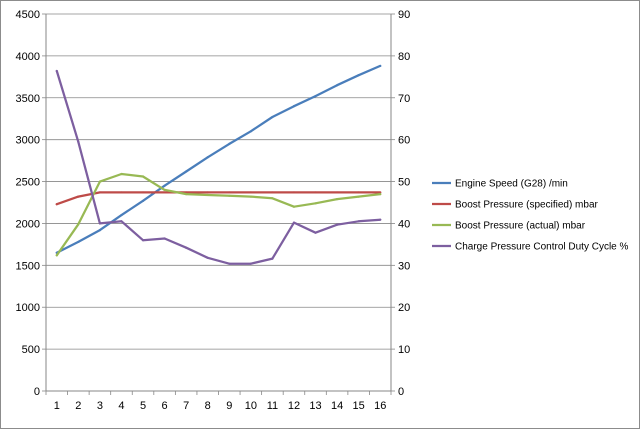  What do you see at coordinates (78, 406) in the screenshot?
I see `x-tick-label: 2` at bounding box center [78, 406].